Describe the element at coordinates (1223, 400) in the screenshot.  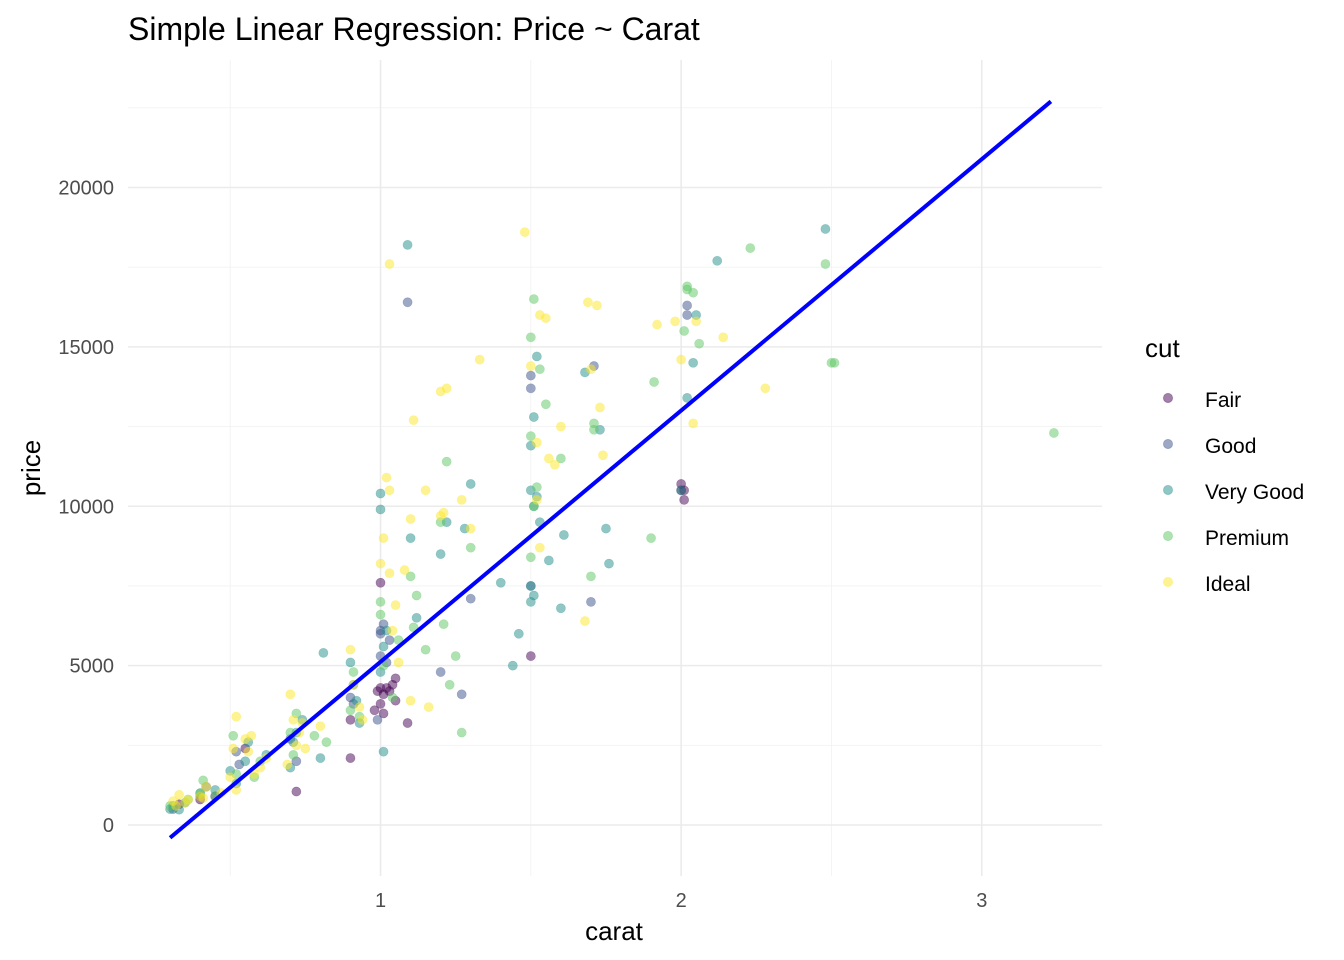
I see `legend-label: Fair` at that location.